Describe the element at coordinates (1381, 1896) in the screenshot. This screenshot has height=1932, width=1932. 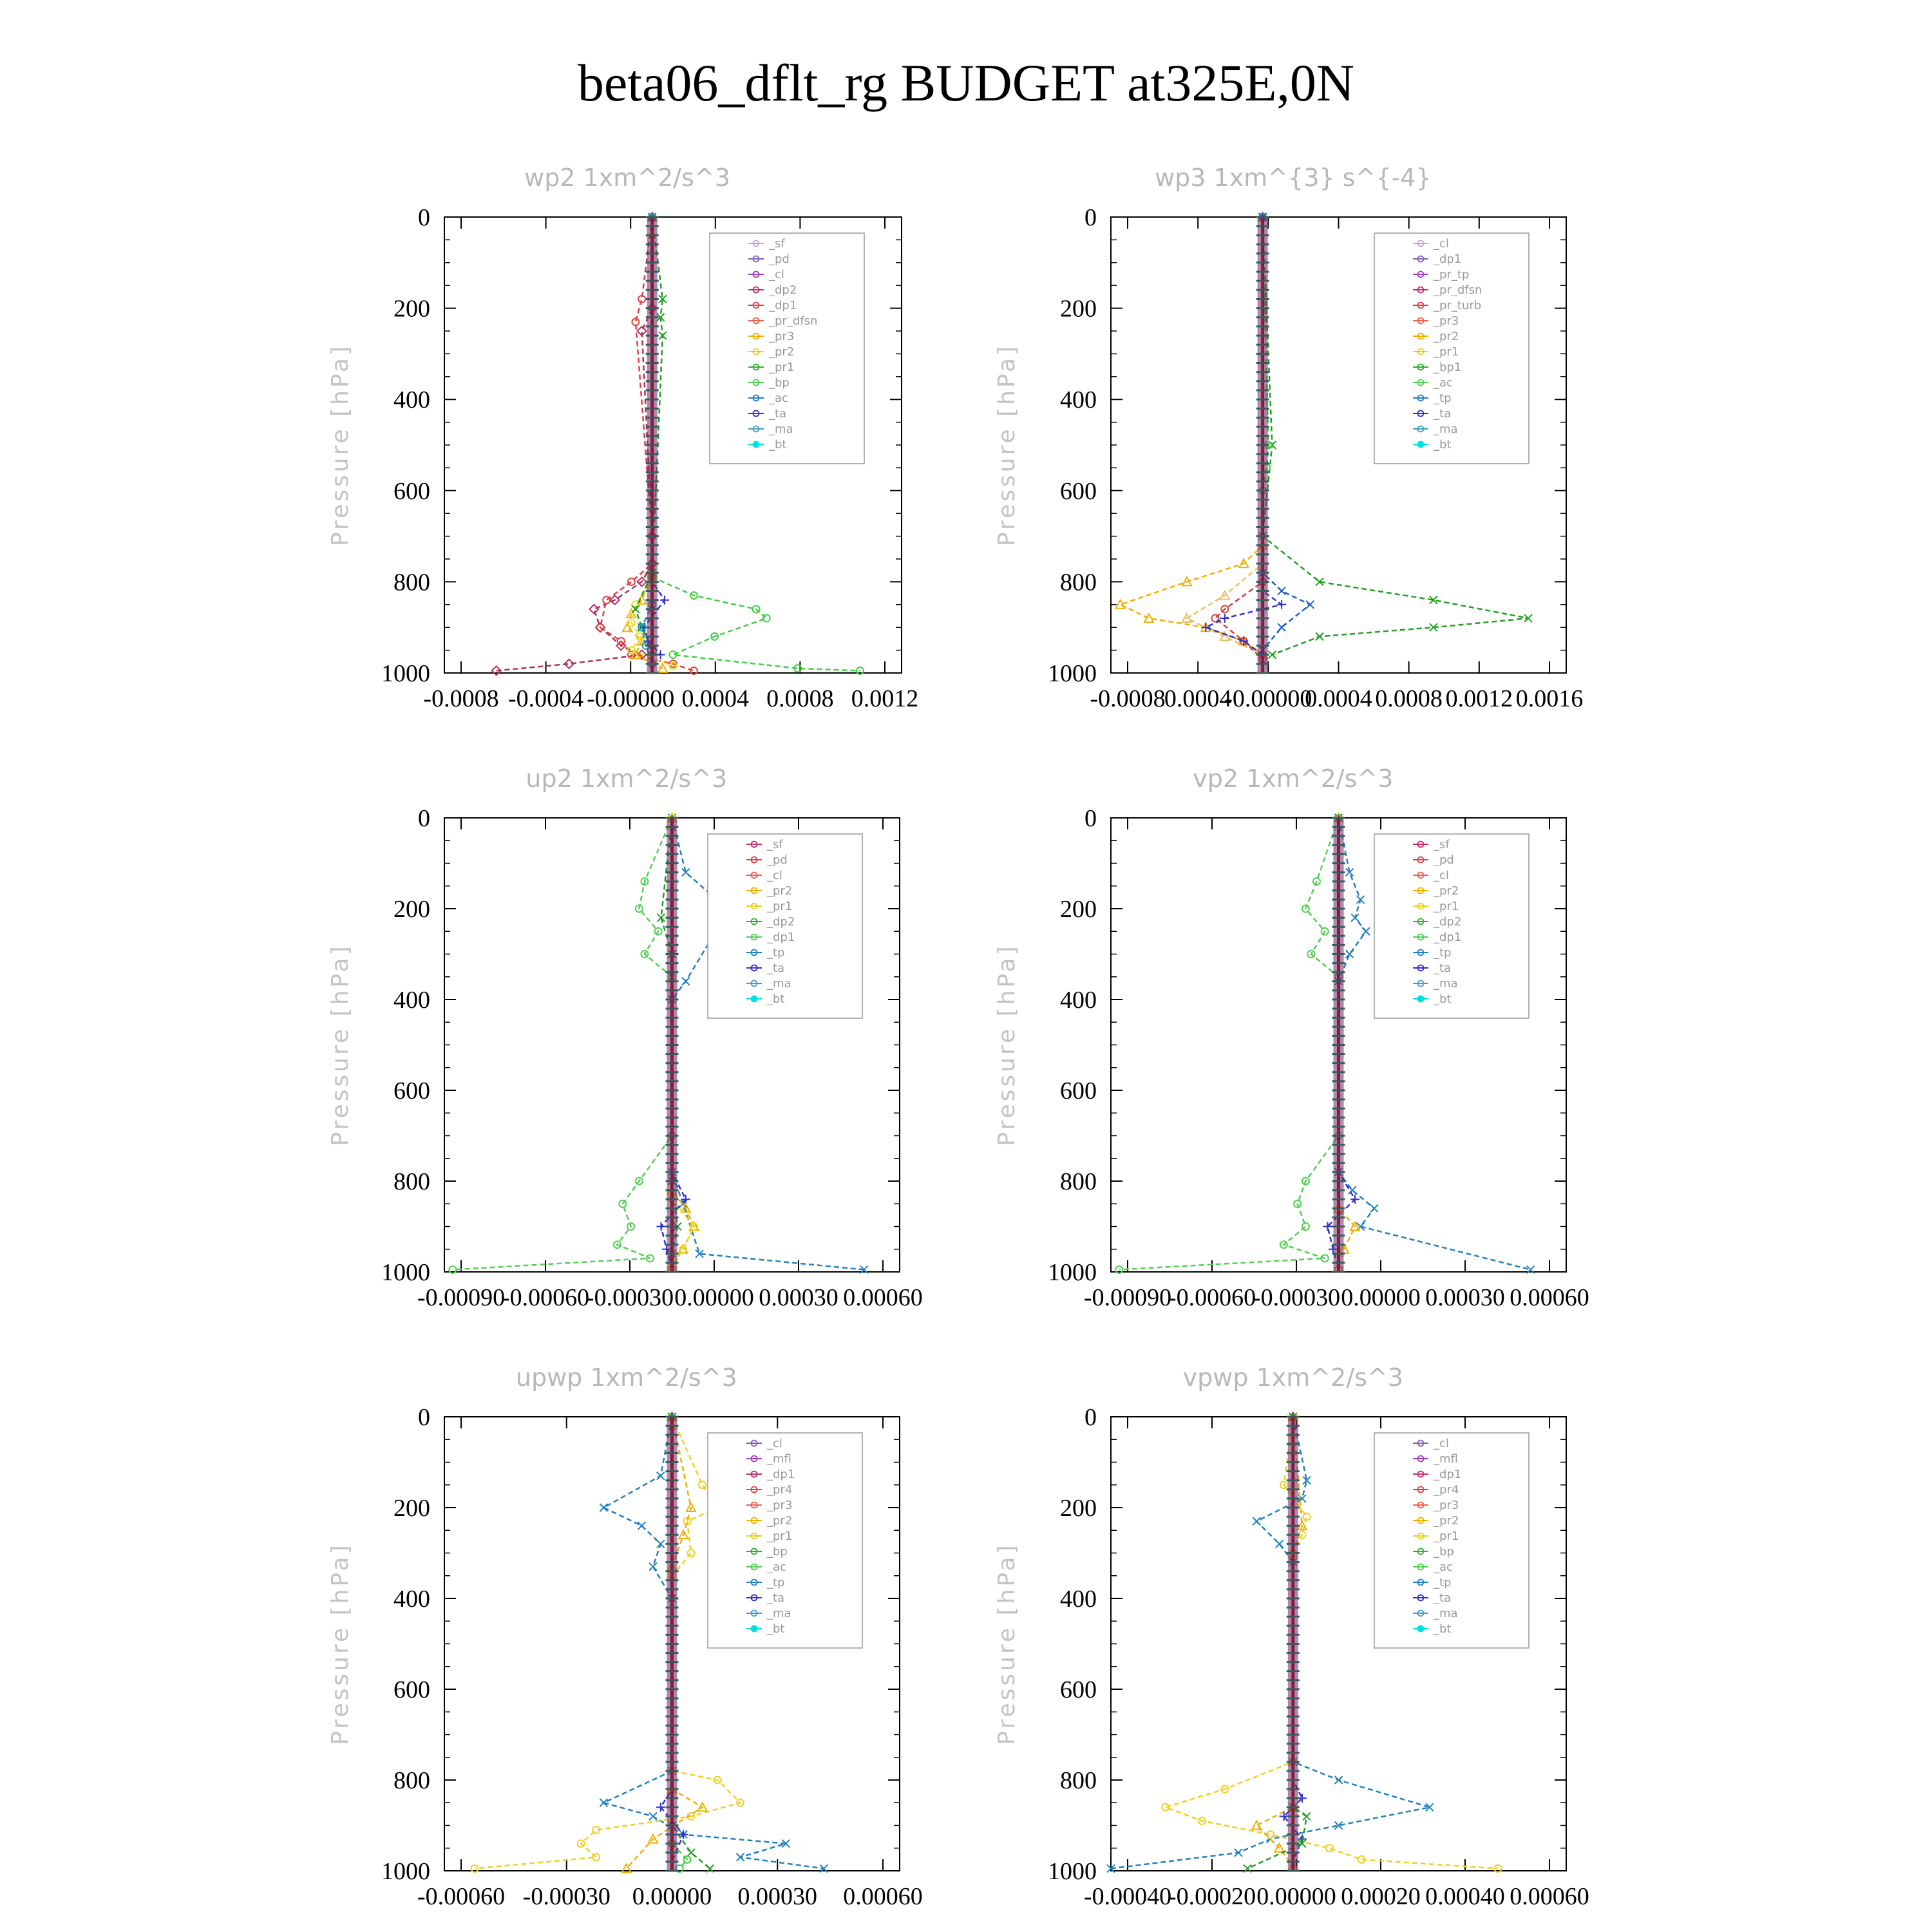
I see `x-tick-label: 0.00020` at that location.